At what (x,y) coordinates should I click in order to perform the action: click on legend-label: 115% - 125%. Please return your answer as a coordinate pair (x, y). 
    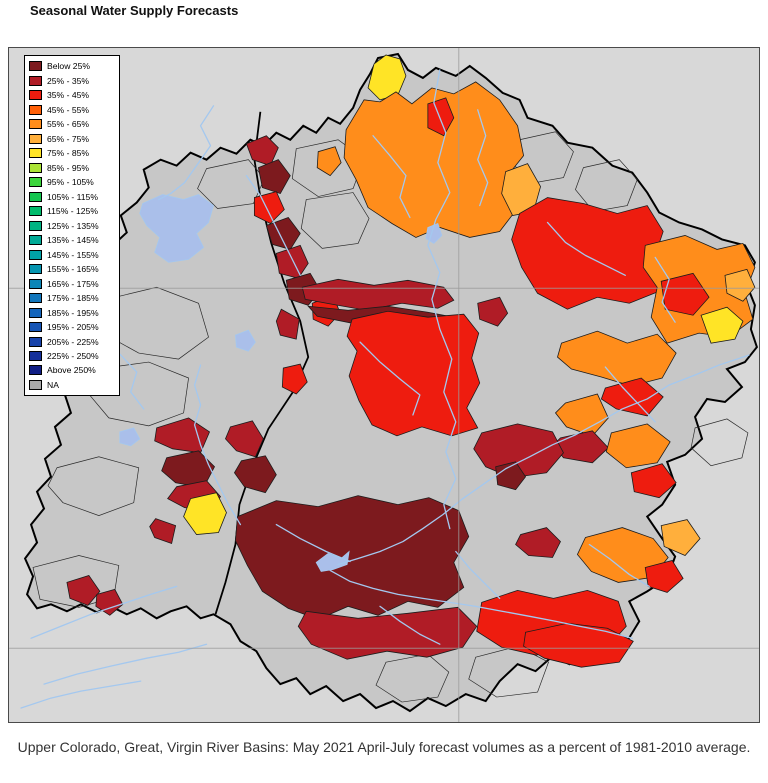
    Looking at the image, I should click on (72, 211).